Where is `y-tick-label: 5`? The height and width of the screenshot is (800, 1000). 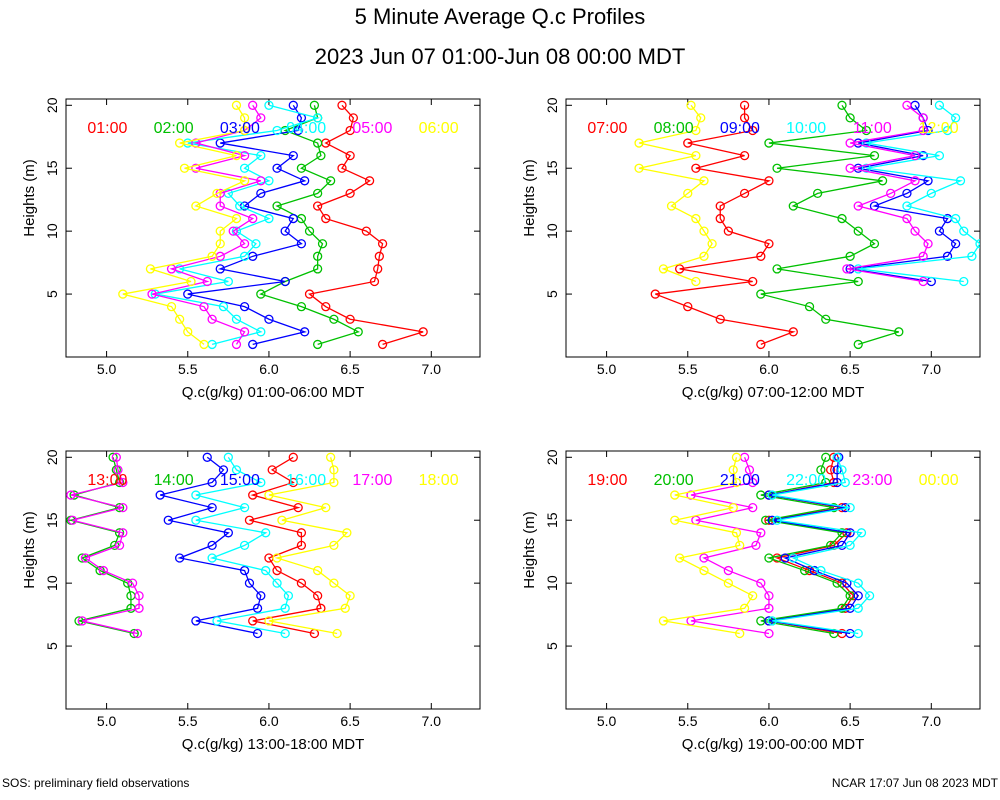 y-tick-label: 5 is located at coordinates (552, 294).